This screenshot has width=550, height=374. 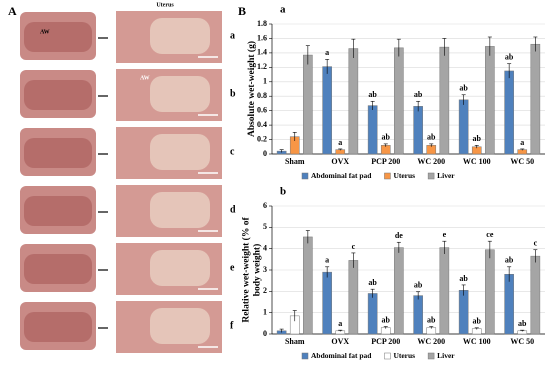 What do you see at coordinates (265, 290) in the screenshot?
I see `y-tick-label: 2` at bounding box center [265, 290].